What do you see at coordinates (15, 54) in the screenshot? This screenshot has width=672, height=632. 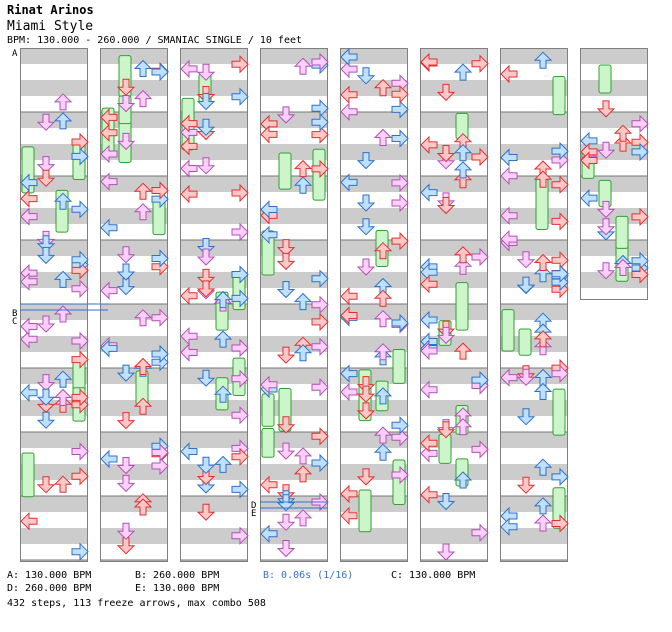 I see `marker-a: A` at bounding box center [15, 54].